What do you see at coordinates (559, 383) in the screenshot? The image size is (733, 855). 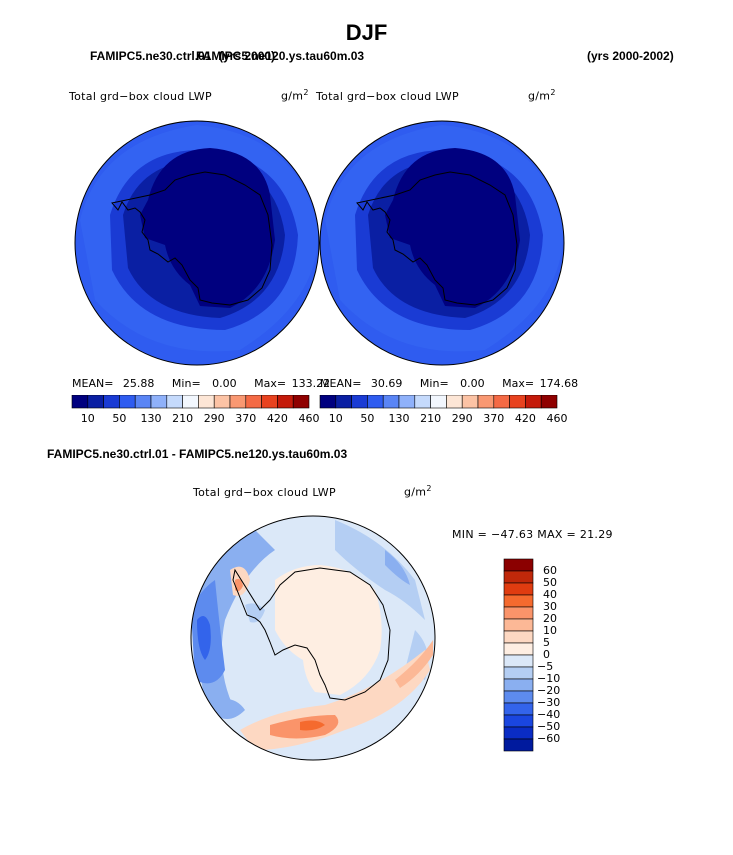 I see `right-max-value: 174.68` at bounding box center [559, 383].